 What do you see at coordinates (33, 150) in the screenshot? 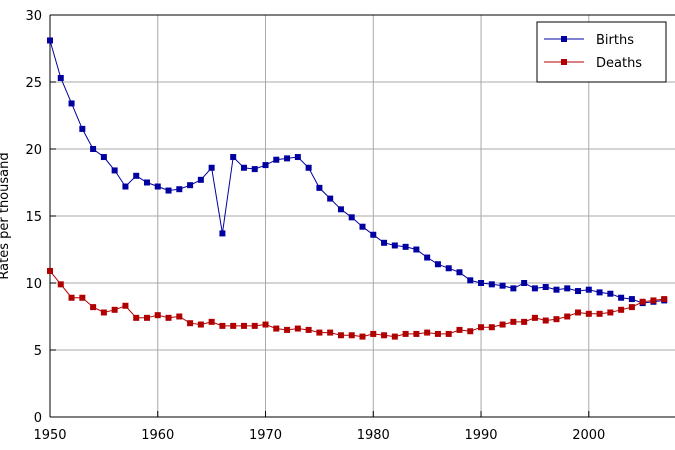
I see `y-tick-label: 20` at bounding box center [33, 150].